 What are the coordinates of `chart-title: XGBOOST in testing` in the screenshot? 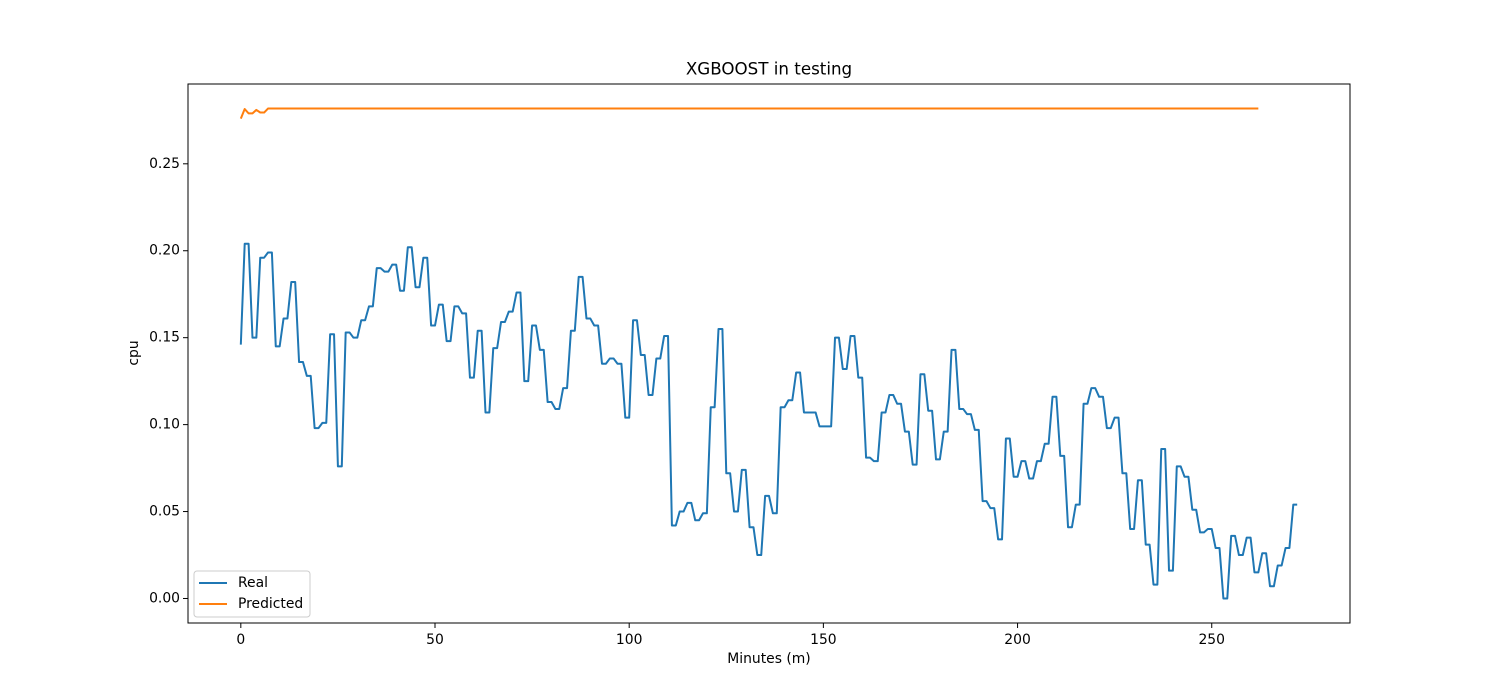 It's located at (769, 69).